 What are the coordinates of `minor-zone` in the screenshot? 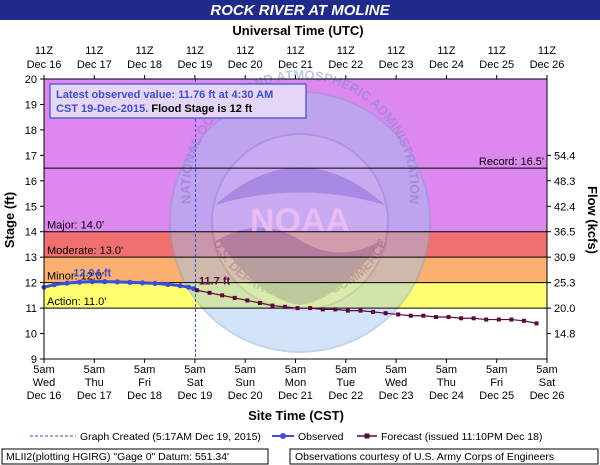 It's located at (295, 295).